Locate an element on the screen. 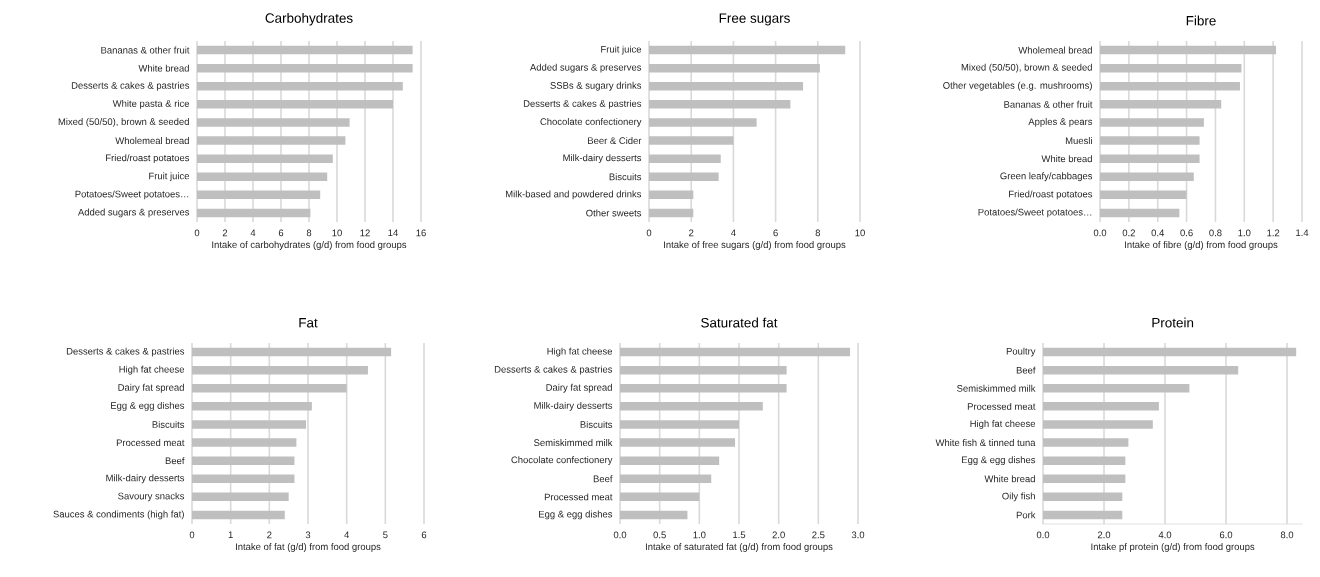 The height and width of the screenshot is (577, 1320). y-tick-label: Milk-based and powdered drinks is located at coordinates (574, 195).